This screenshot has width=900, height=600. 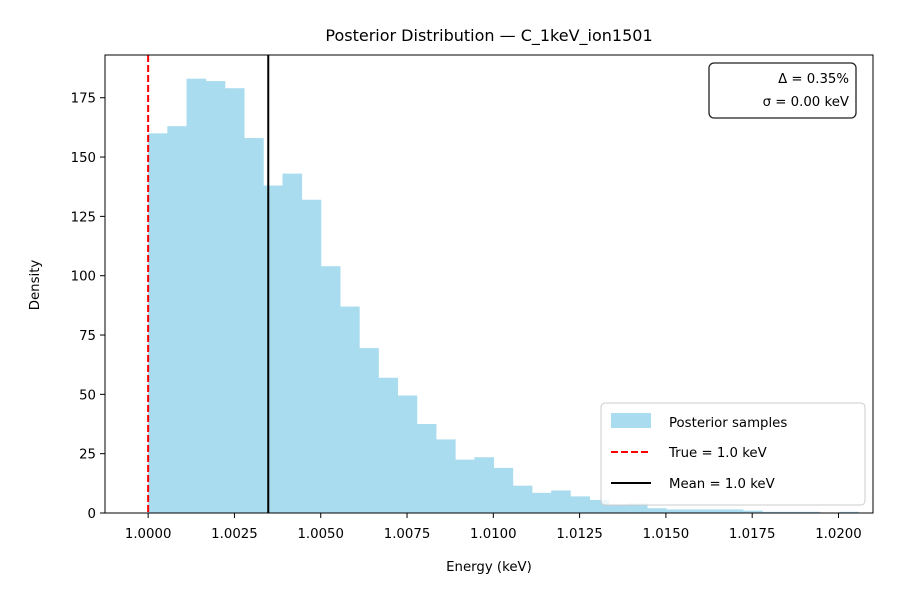 I want to click on y-axis-ticks: 0 25 50 75 100 125 150 175, so click(x=88, y=307).